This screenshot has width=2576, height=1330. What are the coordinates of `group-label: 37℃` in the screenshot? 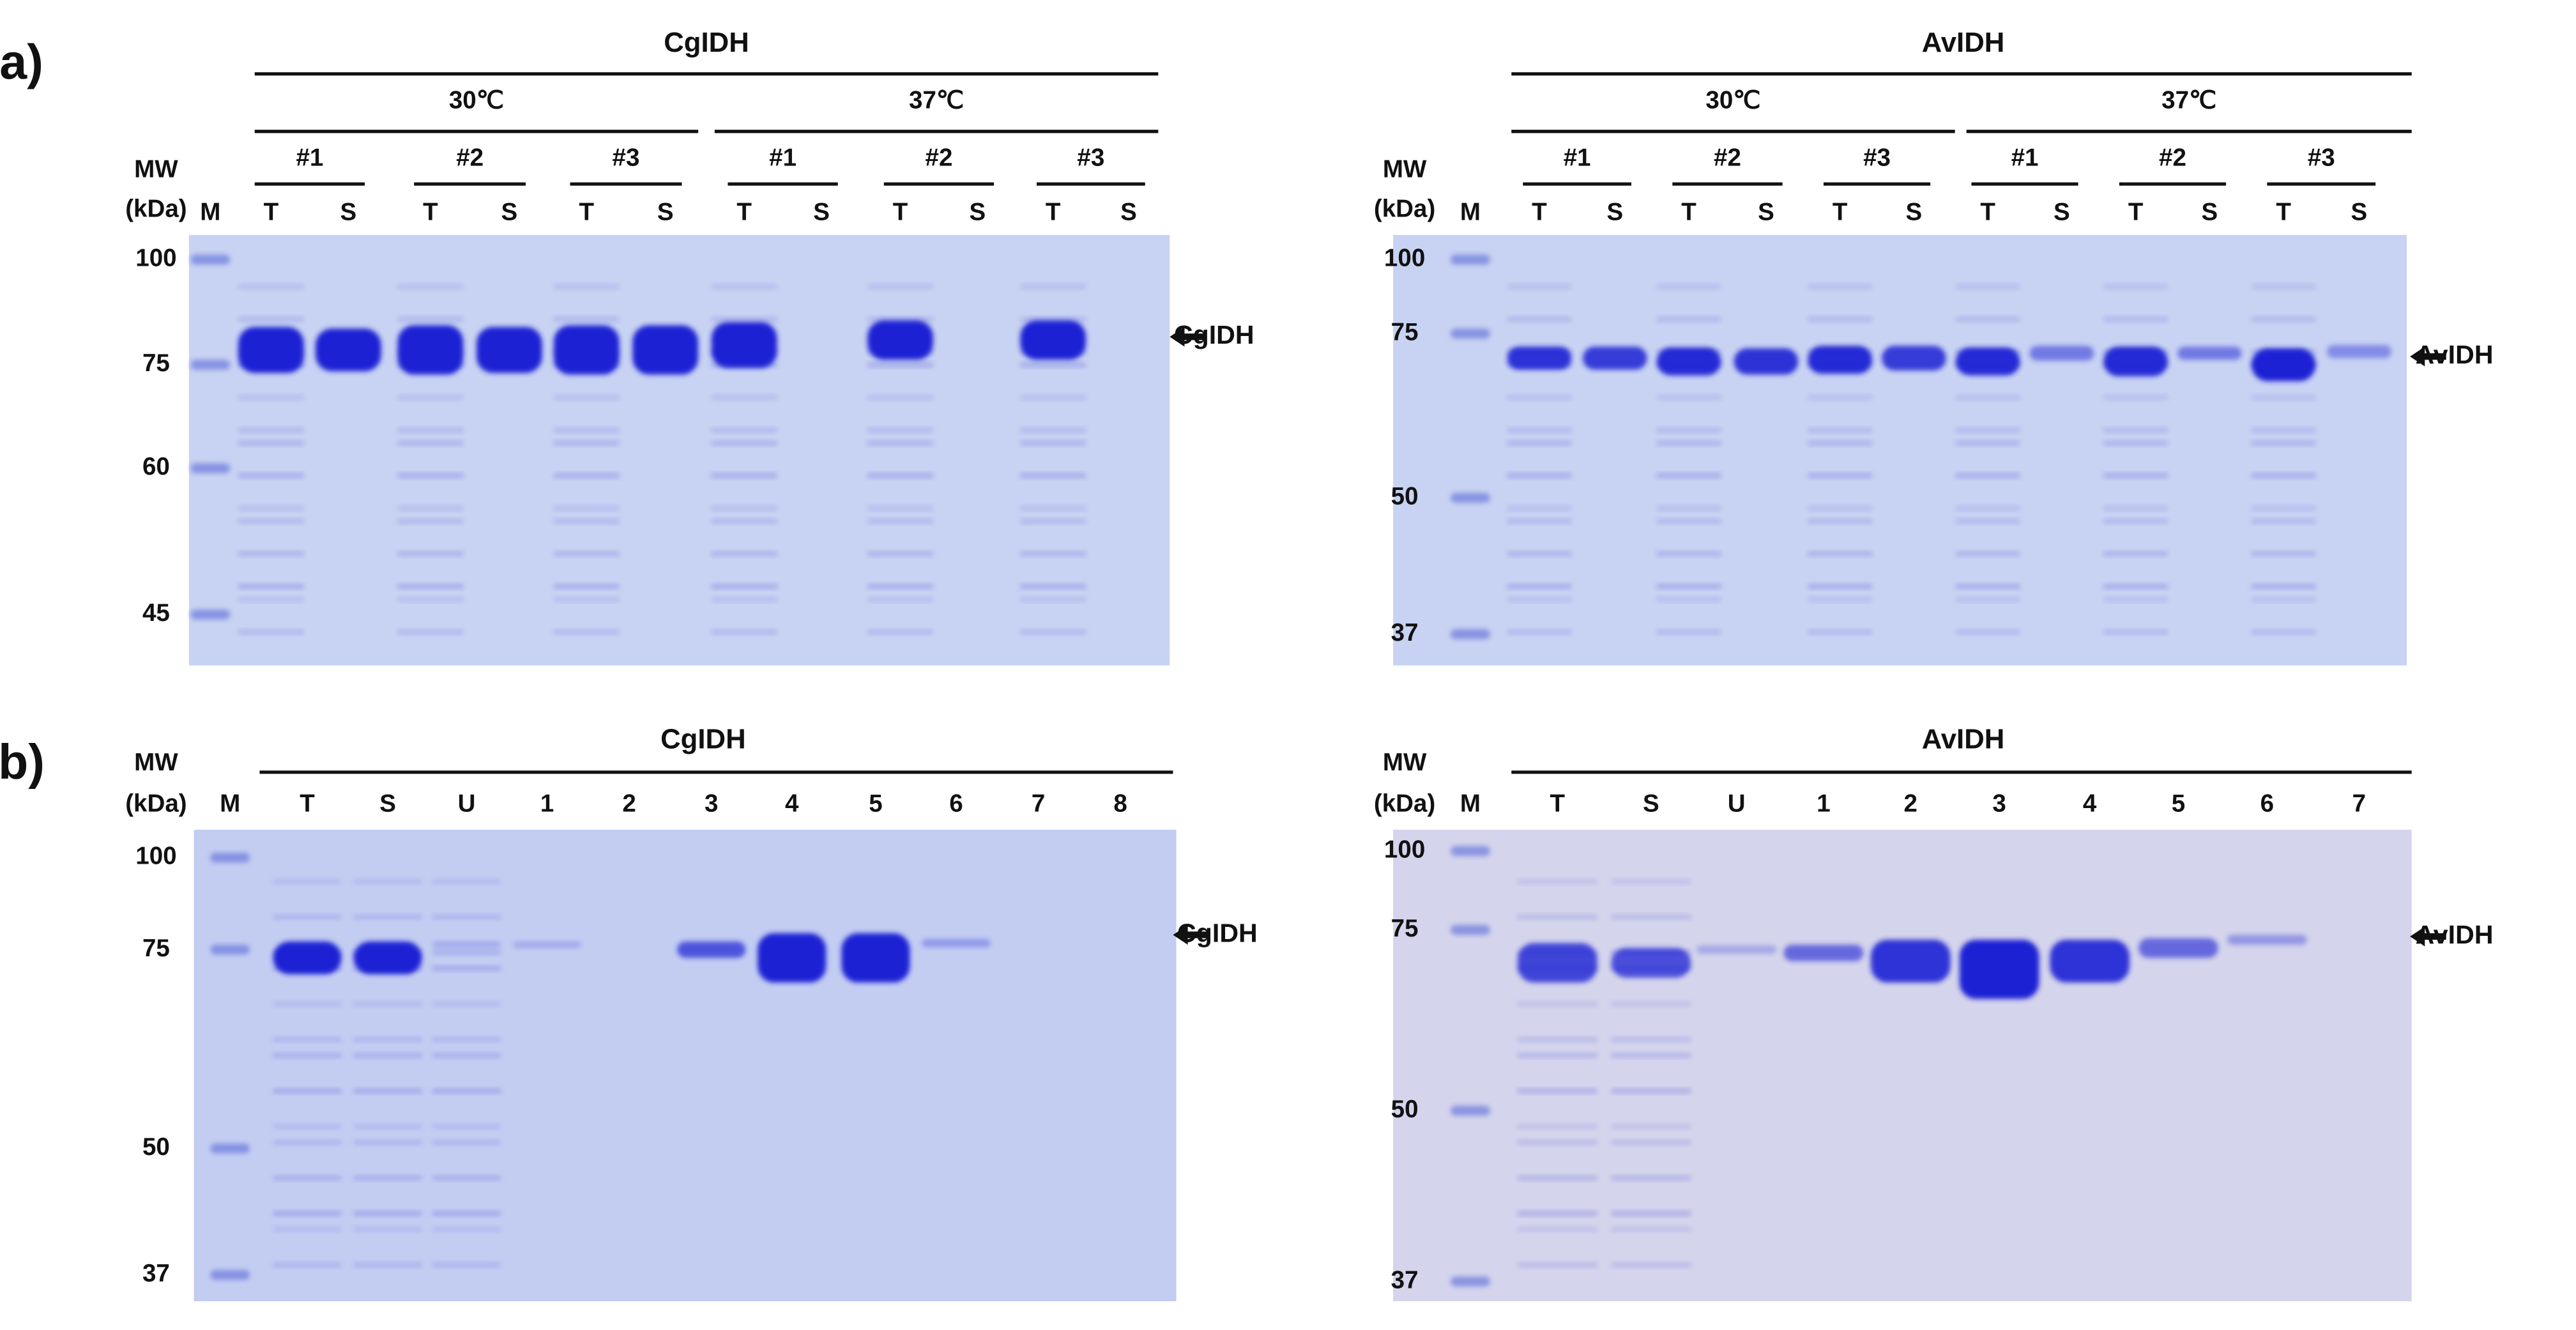 It's located at (2188, 100).